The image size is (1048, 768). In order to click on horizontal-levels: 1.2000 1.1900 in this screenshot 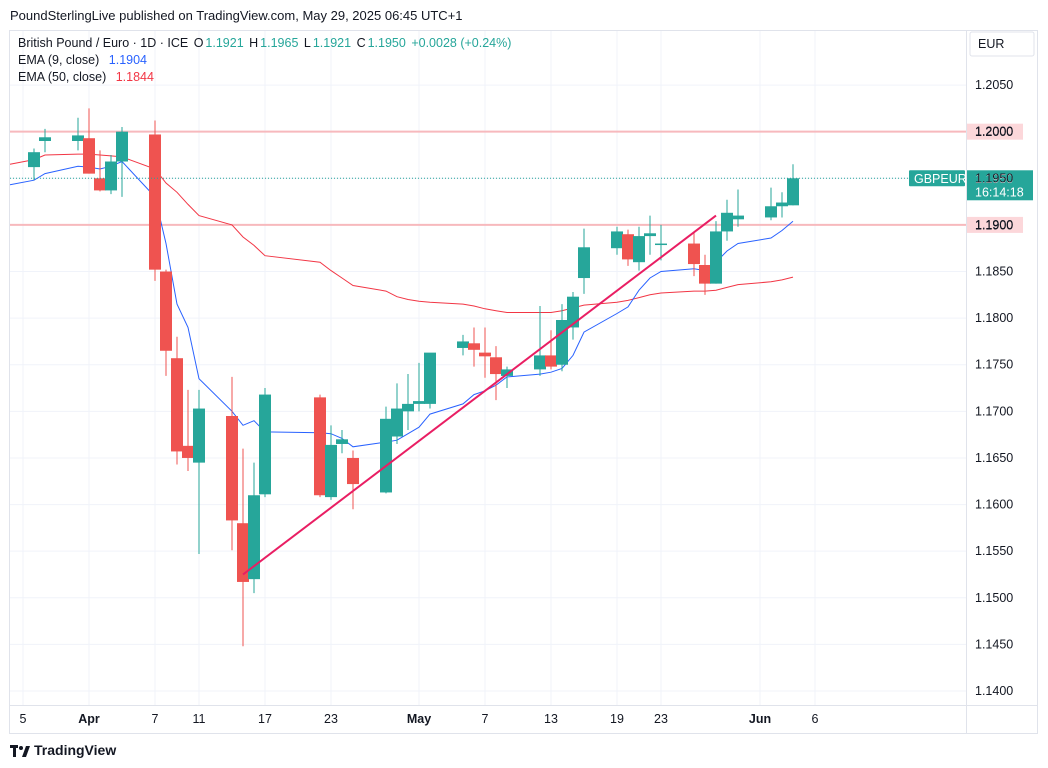, I will do `click(516, 178)`.